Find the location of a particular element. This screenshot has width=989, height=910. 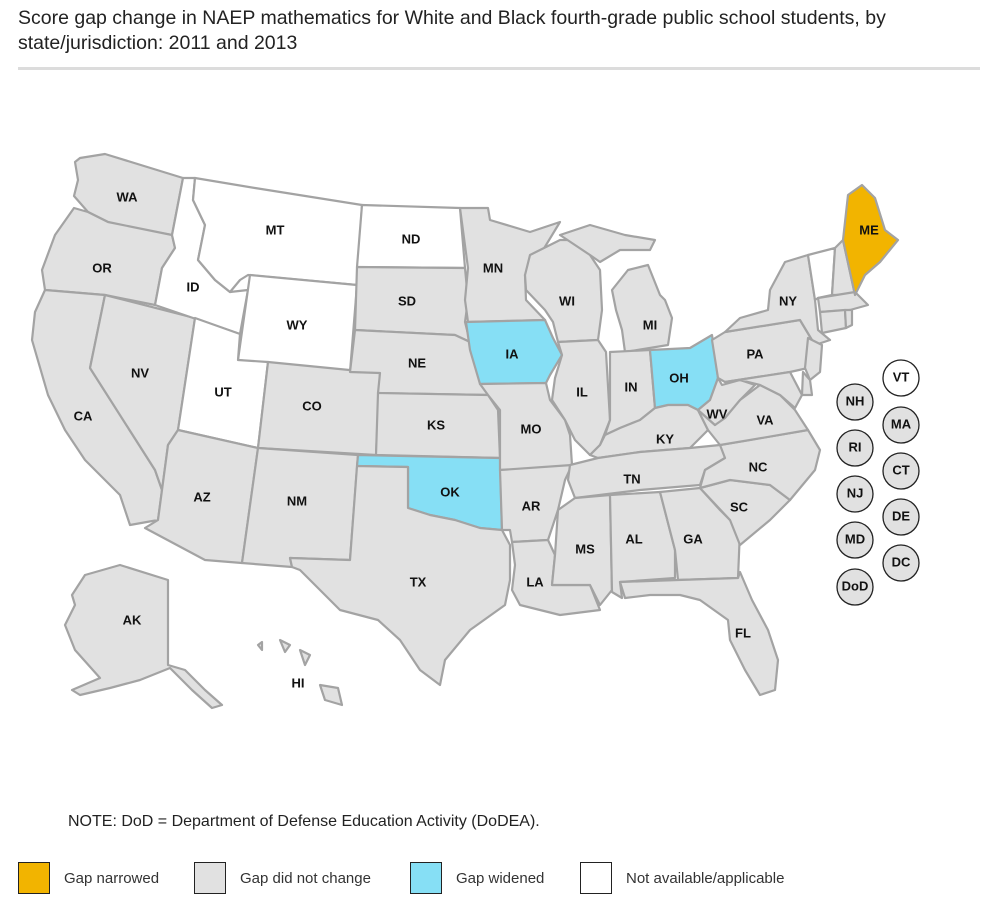

state-MI is located at coordinates (616, 288).